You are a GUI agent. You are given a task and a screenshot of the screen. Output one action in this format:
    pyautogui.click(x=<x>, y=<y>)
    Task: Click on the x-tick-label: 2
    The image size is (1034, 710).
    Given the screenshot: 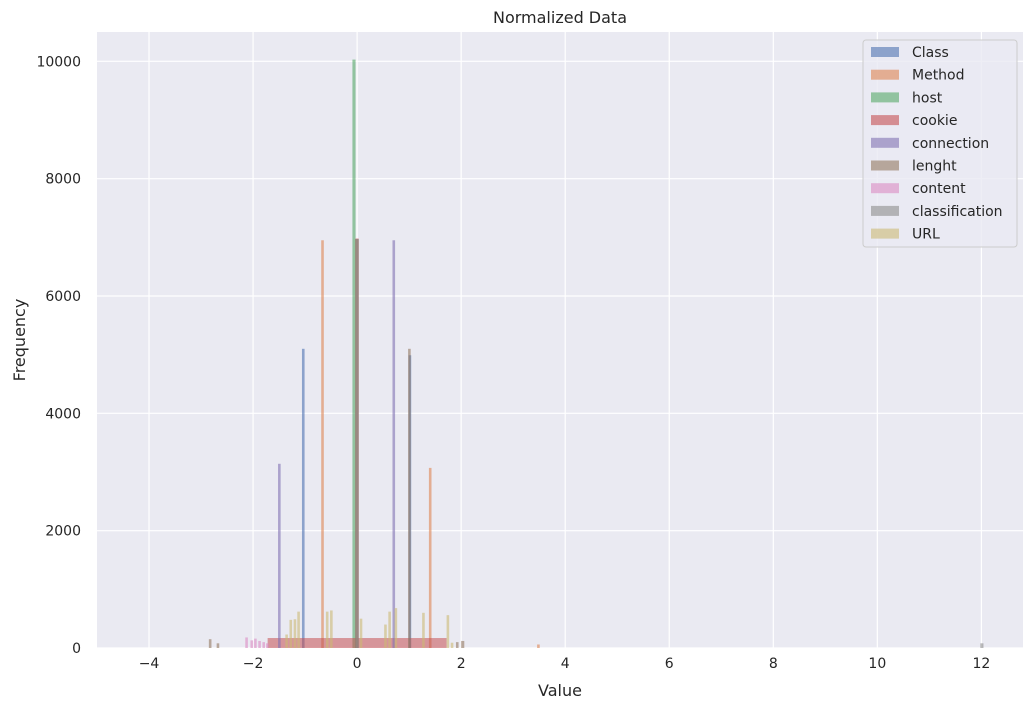 What is the action you would take?
    pyautogui.click(x=461, y=664)
    